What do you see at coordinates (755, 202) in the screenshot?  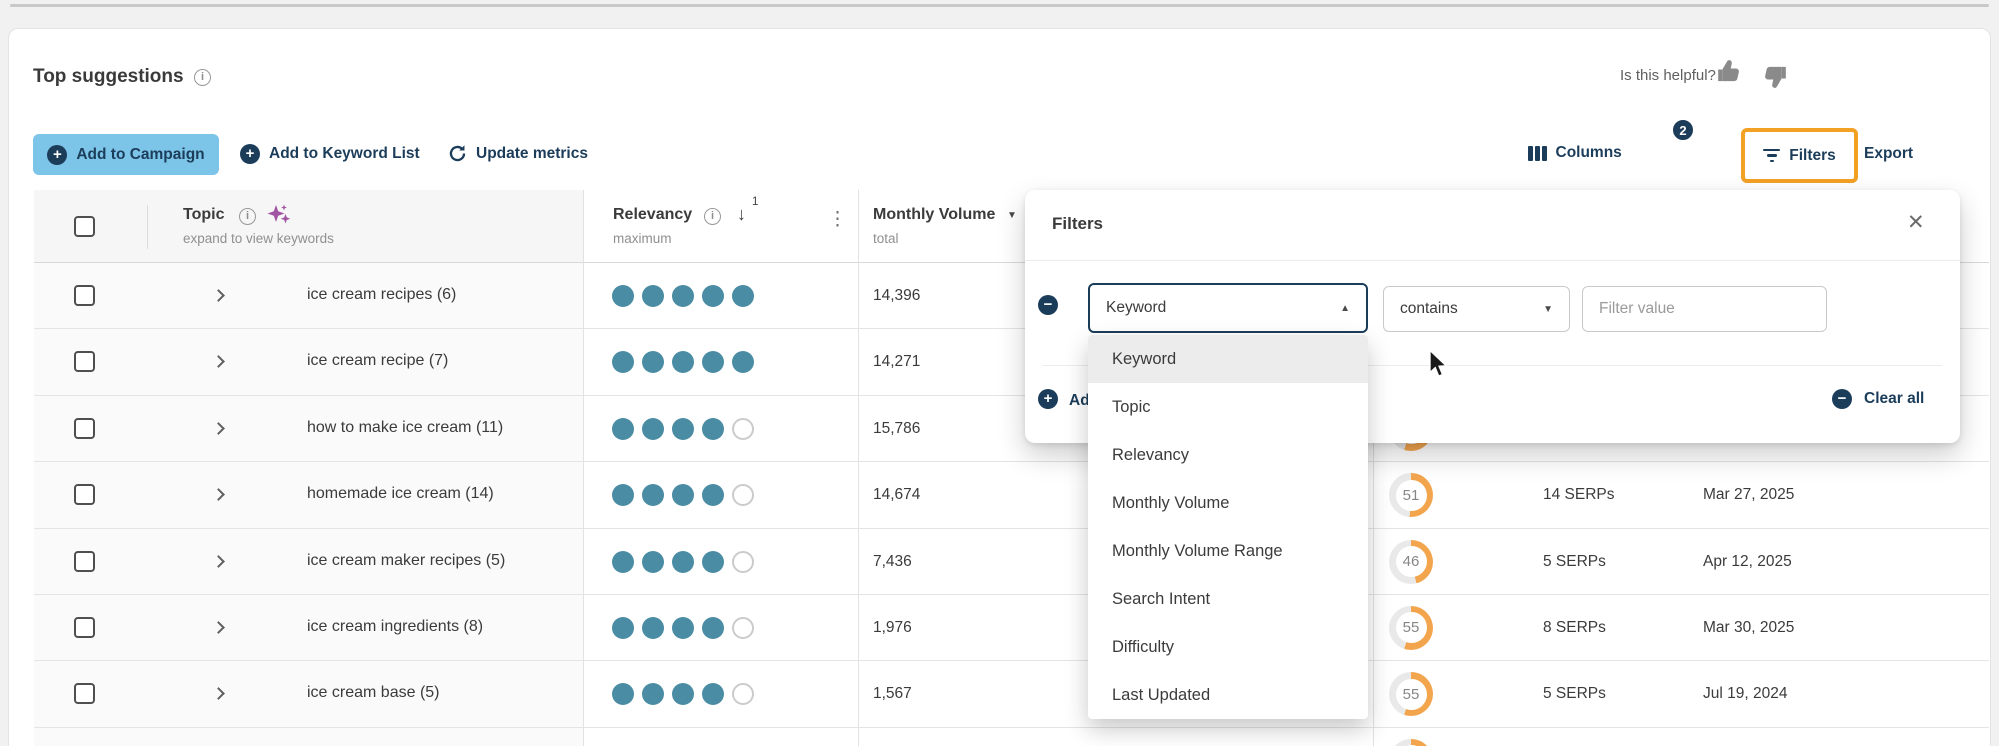 I see `sort-order-number: 1` at bounding box center [755, 202].